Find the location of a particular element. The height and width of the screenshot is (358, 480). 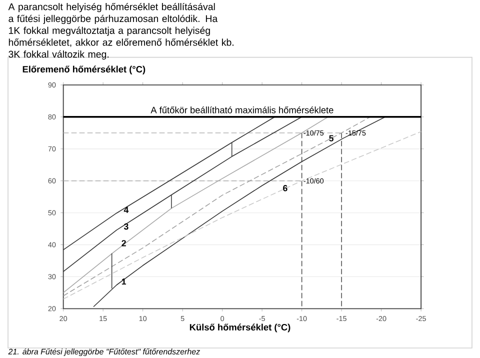

text: A parancsolt helyiség hőmérséklet beállításával a fűtési jelleggörbe párhuzamosan eltolódik. Ha 1K fokkal megváltoztatja a parancsolt helyiség hőmérsékletet, akkor az előremenő hőmérséklet kb. 3K fokkal változik meg. is located at coordinates (121, 31).